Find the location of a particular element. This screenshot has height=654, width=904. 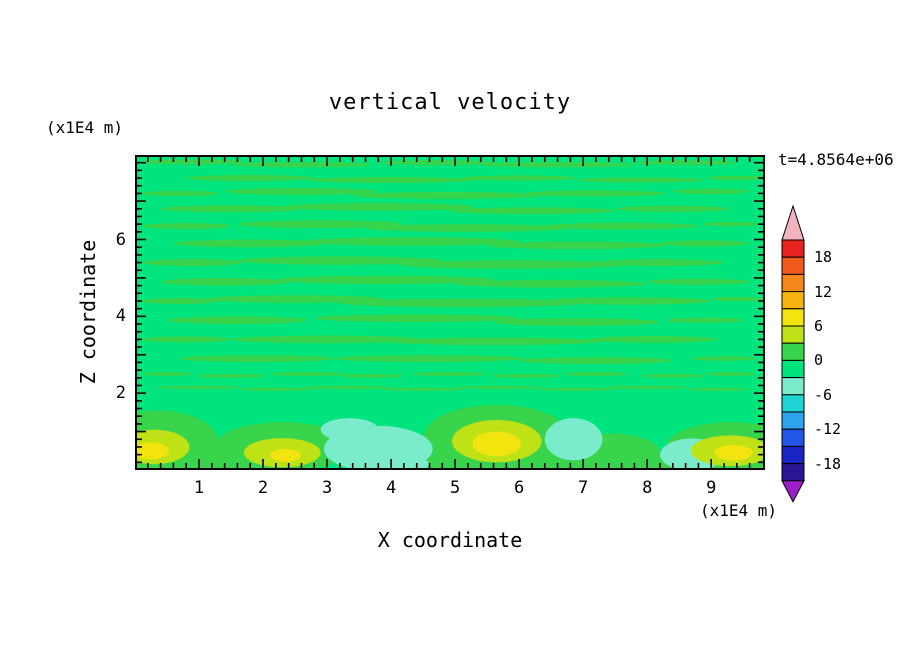

x-tick-label: 7 is located at coordinates (583, 488).